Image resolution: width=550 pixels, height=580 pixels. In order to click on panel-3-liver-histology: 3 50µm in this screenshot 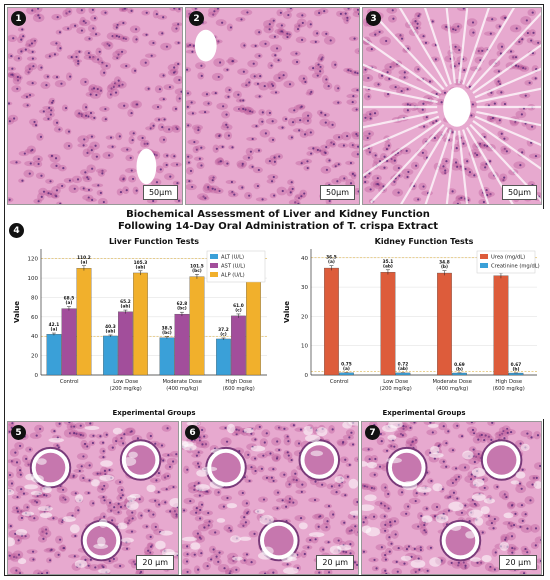, I will do `click(452, 106)`.